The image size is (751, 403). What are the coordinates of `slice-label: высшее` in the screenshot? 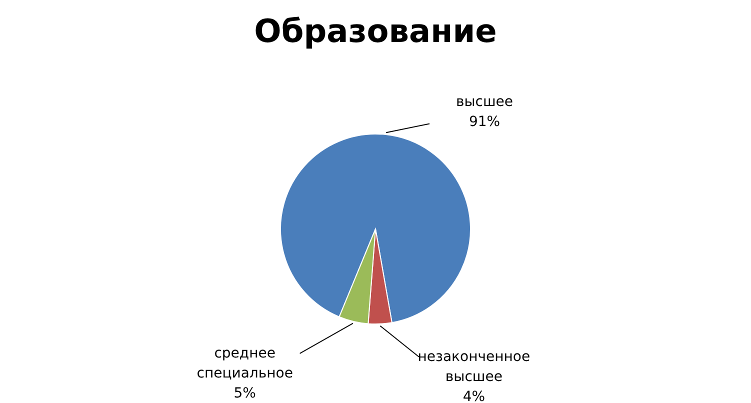 It's located at (485, 102).